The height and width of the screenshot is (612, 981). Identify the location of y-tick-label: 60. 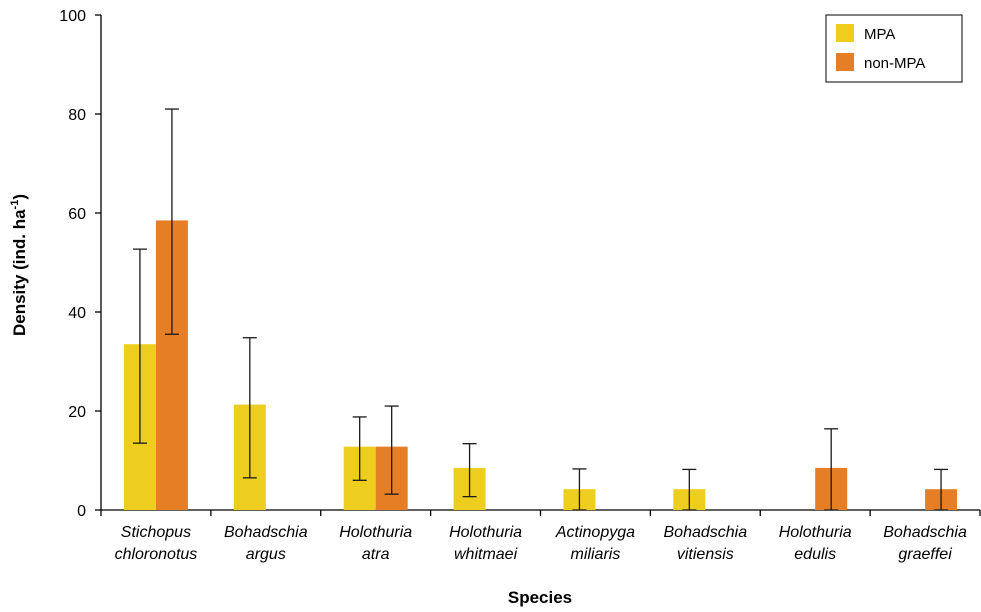
(77, 214).